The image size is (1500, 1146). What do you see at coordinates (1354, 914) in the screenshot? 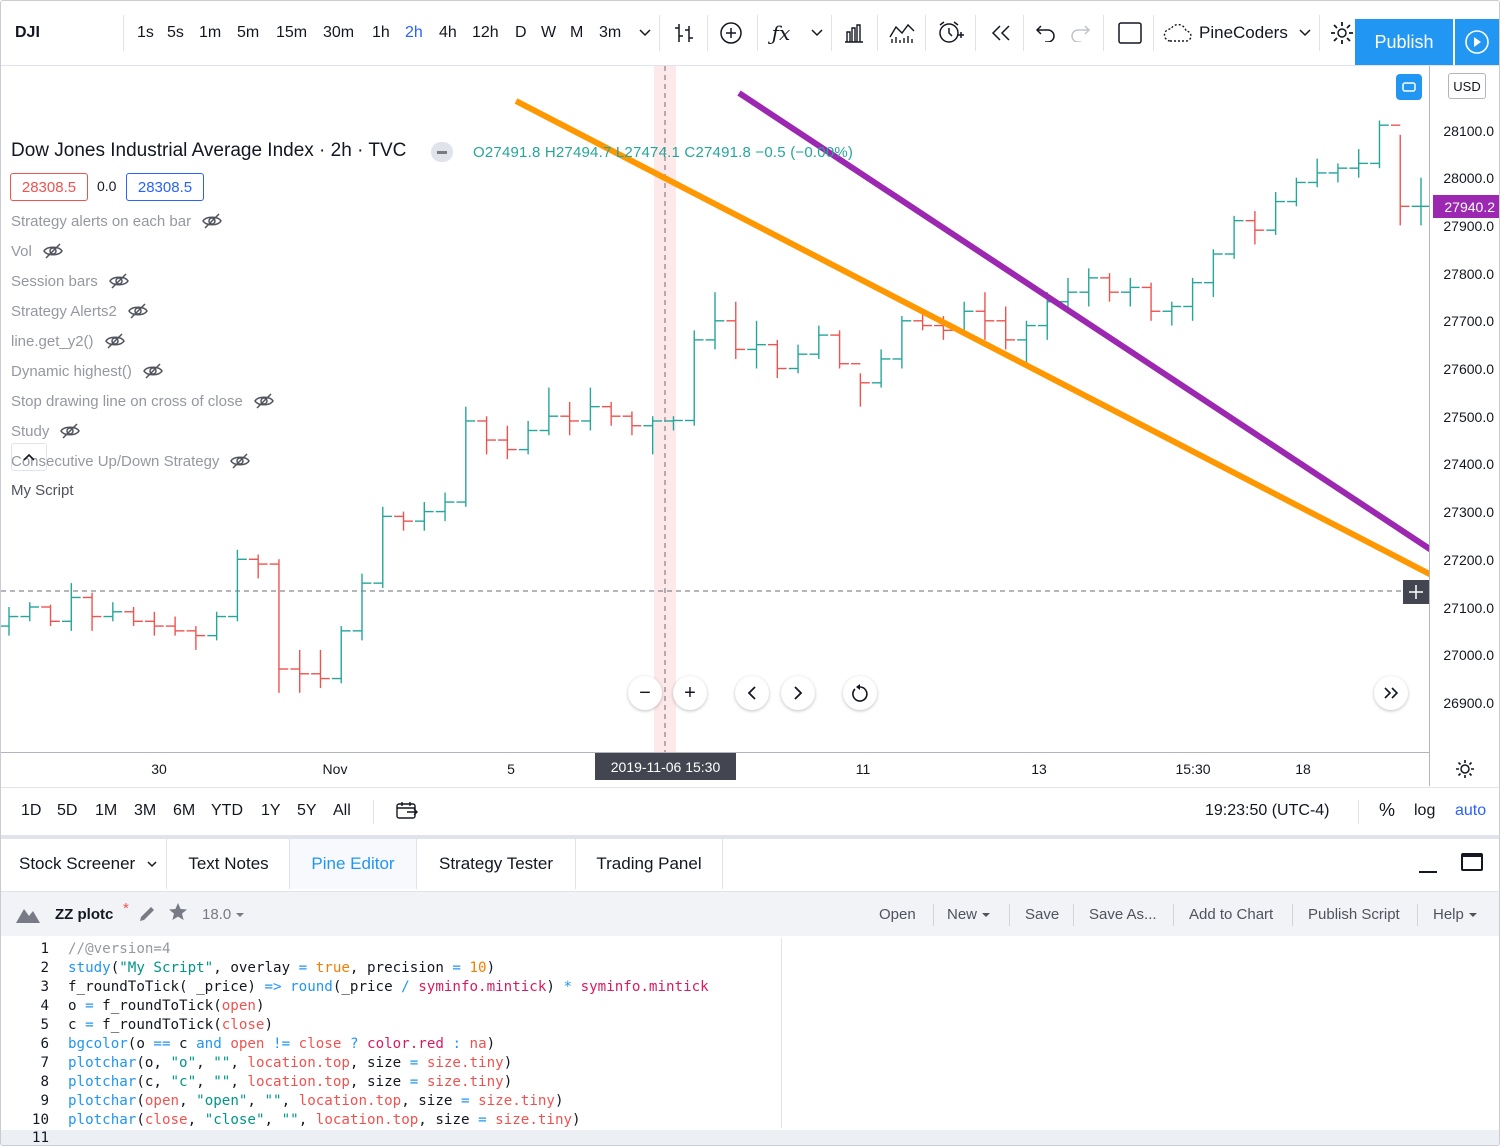
I see `publish-script-button: Publish Script` at bounding box center [1354, 914].